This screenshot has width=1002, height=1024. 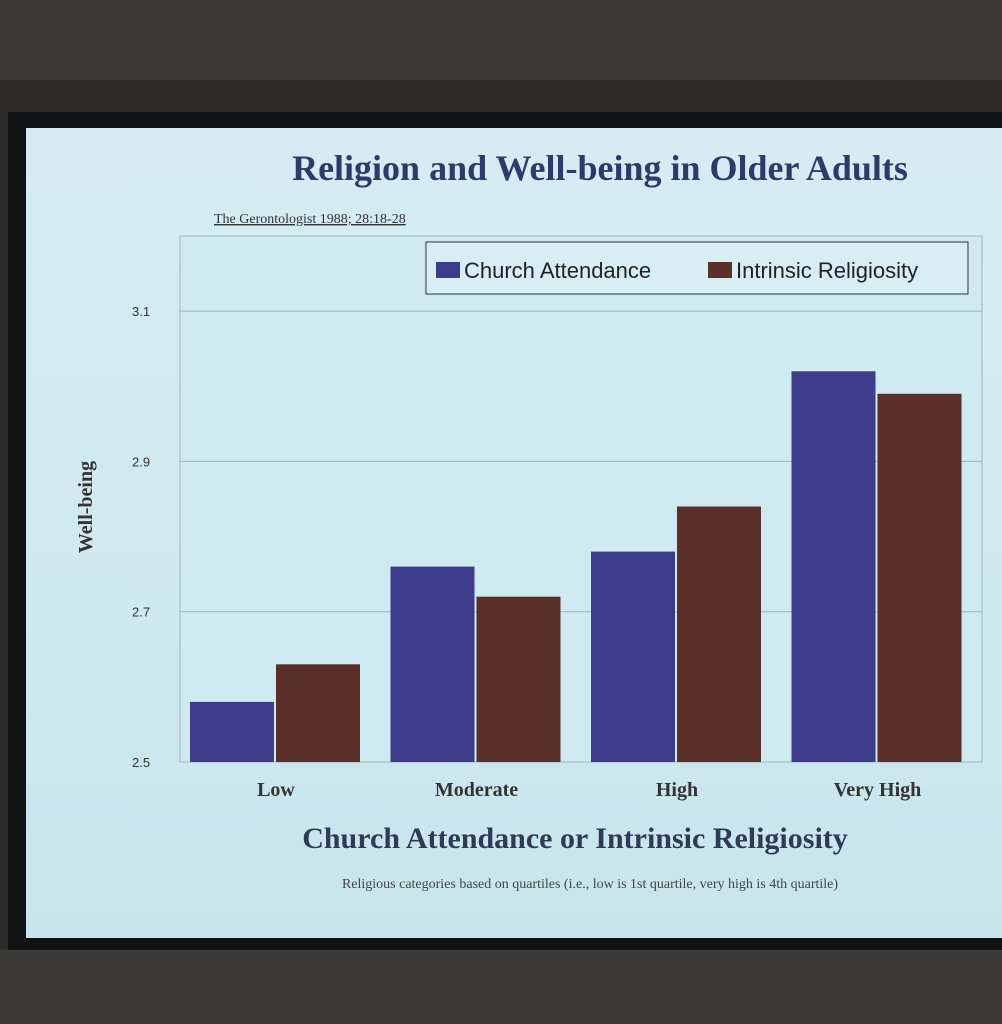 What do you see at coordinates (557, 270) in the screenshot?
I see `legend-label: Church Attendance` at bounding box center [557, 270].